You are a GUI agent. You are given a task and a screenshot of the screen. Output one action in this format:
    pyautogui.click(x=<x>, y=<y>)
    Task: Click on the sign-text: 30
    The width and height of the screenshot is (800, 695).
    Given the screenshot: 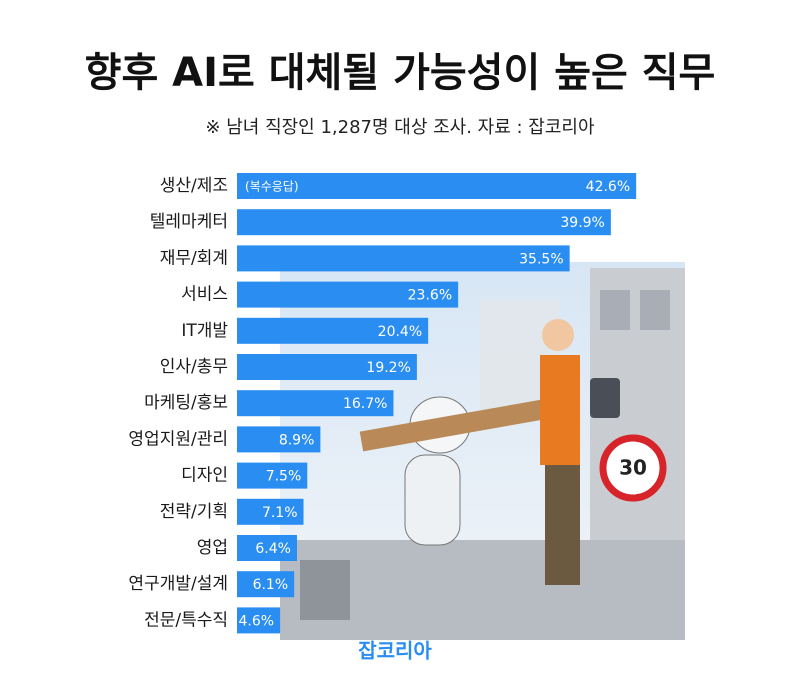 What is the action you would take?
    pyautogui.click(x=633, y=468)
    